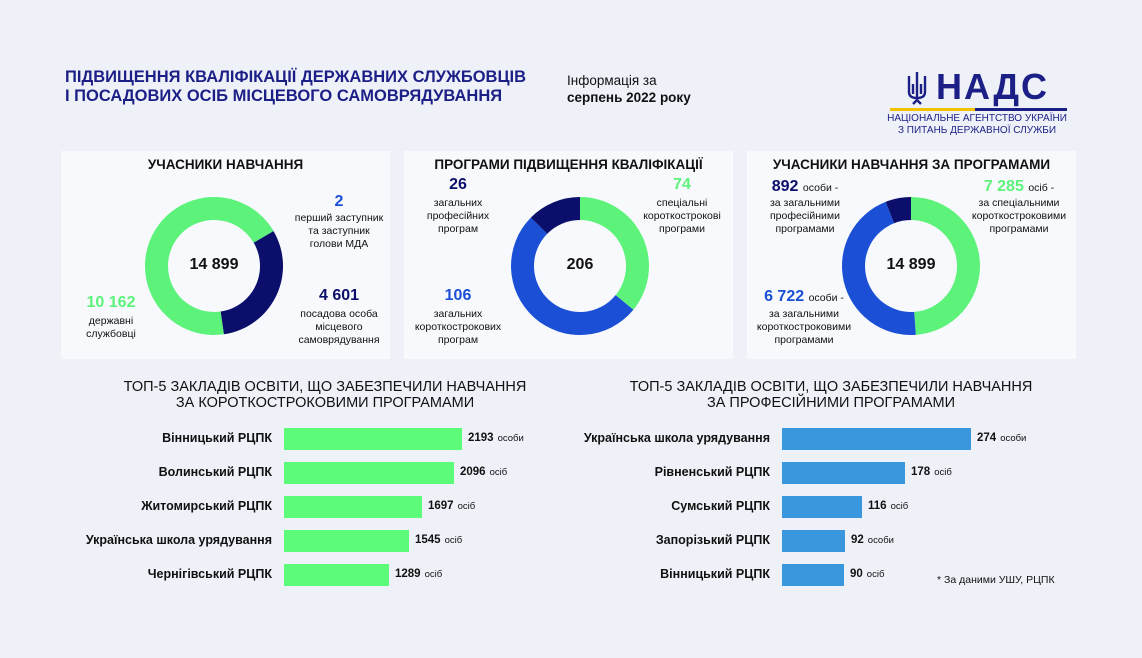 This screenshot has height=658, width=1142. What do you see at coordinates (857, 540) in the screenshot?
I see `bar-value: 92` at bounding box center [857, 540].